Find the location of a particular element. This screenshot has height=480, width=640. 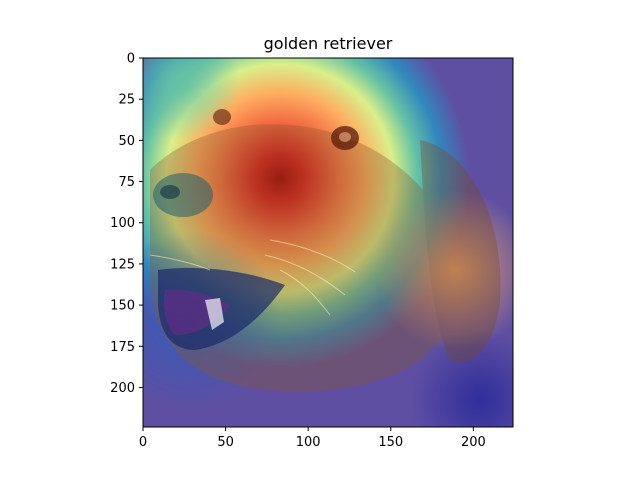

x-tick-label: 200 is located at coordinates (473, 442).